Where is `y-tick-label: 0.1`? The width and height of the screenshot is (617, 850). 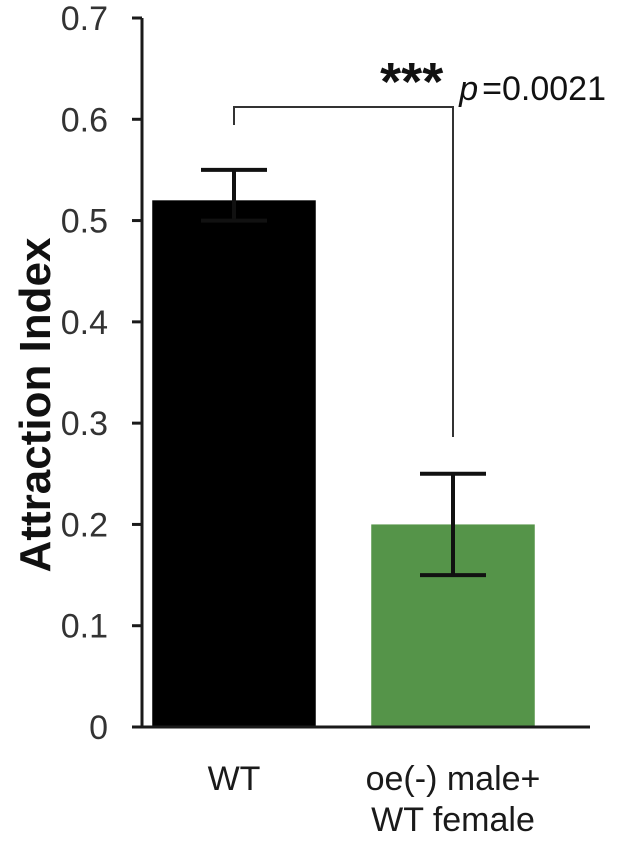
y-tick-label: 0.1 is located at coordinates (84, 627).